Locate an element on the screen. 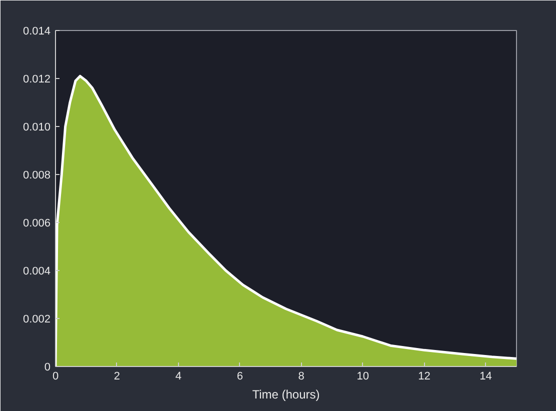 This screenshot has height=411, width=556. x-tick-label: 4 is located at coordinates (178, 376).